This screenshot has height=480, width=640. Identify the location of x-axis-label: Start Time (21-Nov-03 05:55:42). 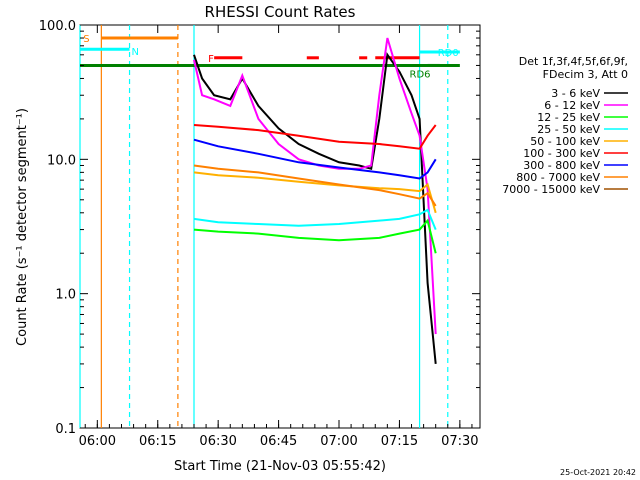
(280, 466).